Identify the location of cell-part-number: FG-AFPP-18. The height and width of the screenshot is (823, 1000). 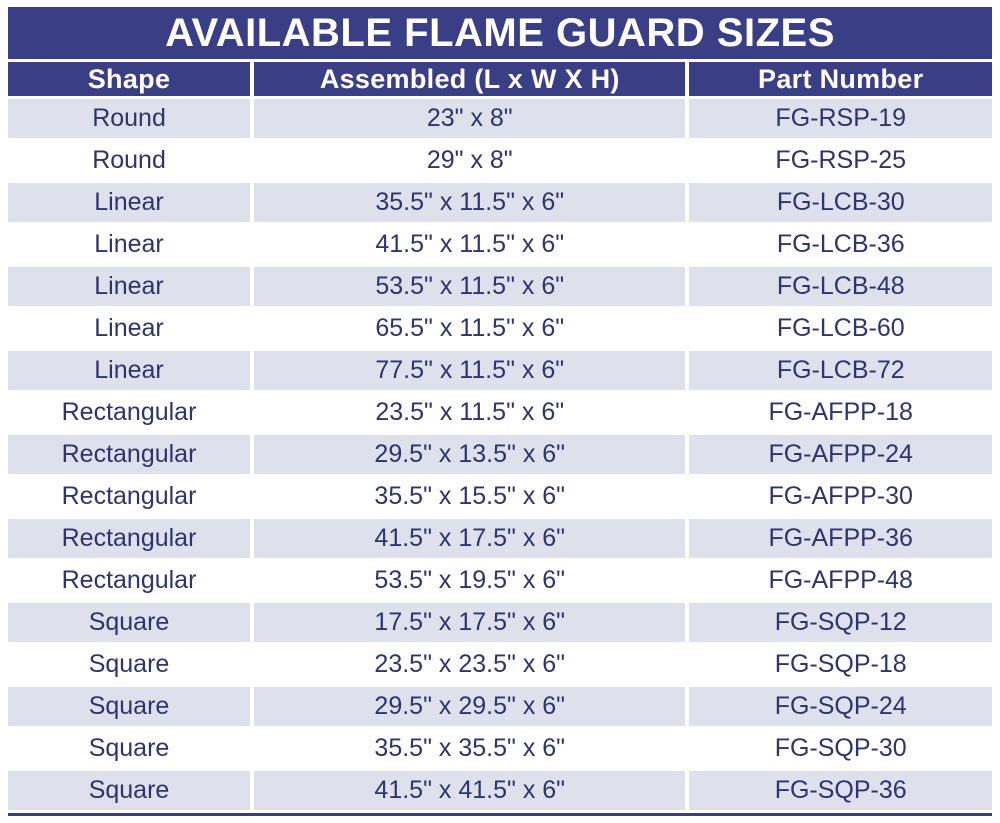
(840, 412).